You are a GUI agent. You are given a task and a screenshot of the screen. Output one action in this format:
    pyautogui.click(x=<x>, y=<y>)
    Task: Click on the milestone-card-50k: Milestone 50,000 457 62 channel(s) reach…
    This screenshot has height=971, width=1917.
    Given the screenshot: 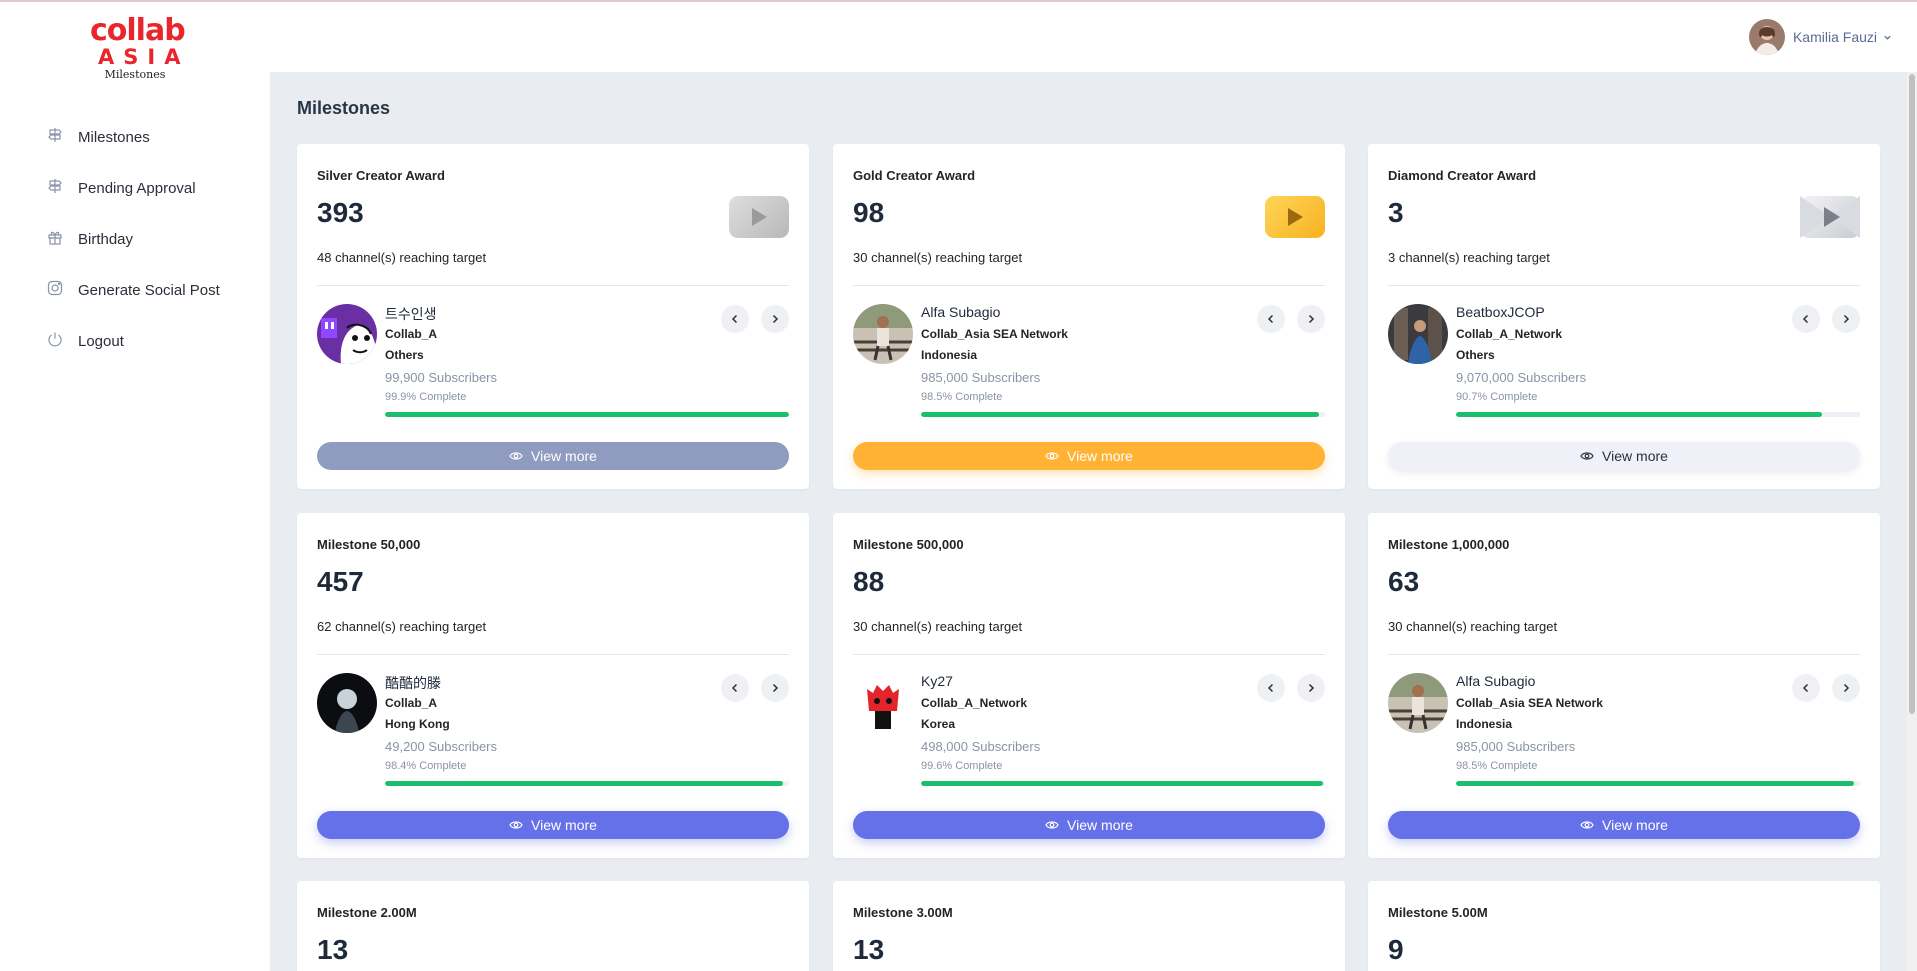 What is the action you would take?
    pyautogui.click(x=553, y=685)
    